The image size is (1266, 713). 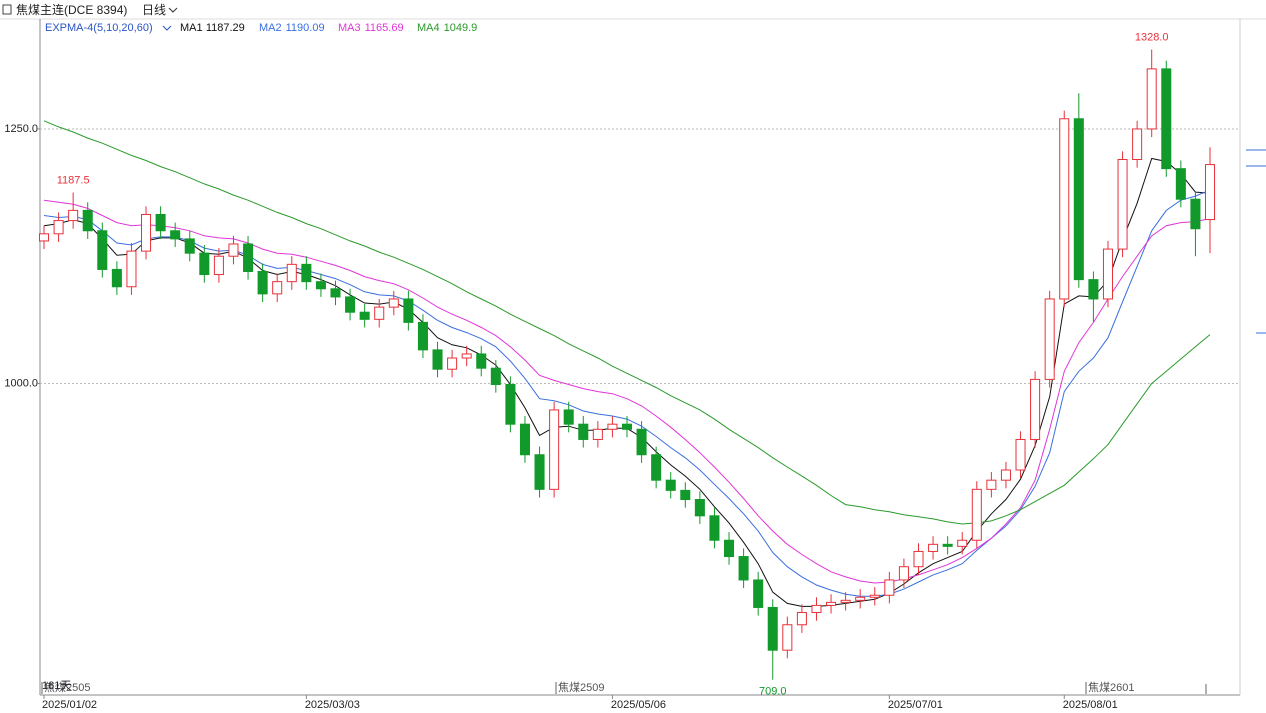 What do you see at coordinates (167, 28) in the screenshot?
I see `indicator-caret` at bounding box center [167, 28].